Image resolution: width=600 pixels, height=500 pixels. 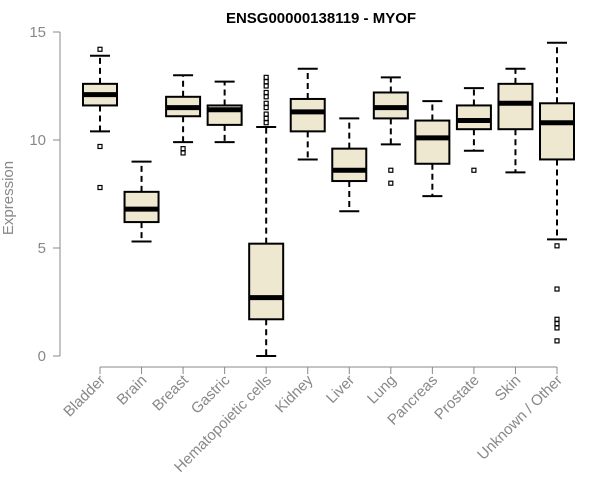 What do you see at coordinates (37, 140) in the screenshot?
I see `y-tick-label: 10` at bounding box center [37, 140].